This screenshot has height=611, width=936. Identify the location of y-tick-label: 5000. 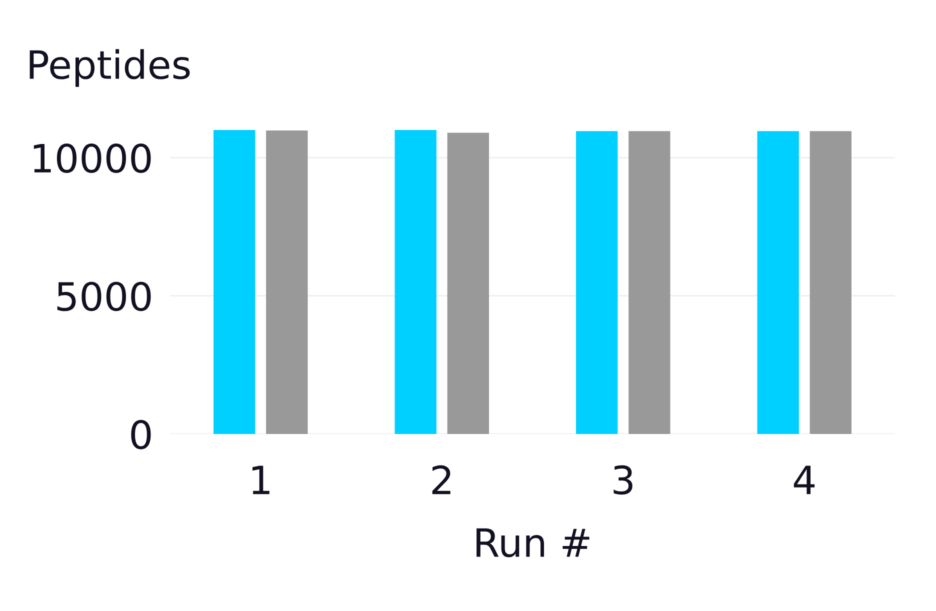
(104, 297).